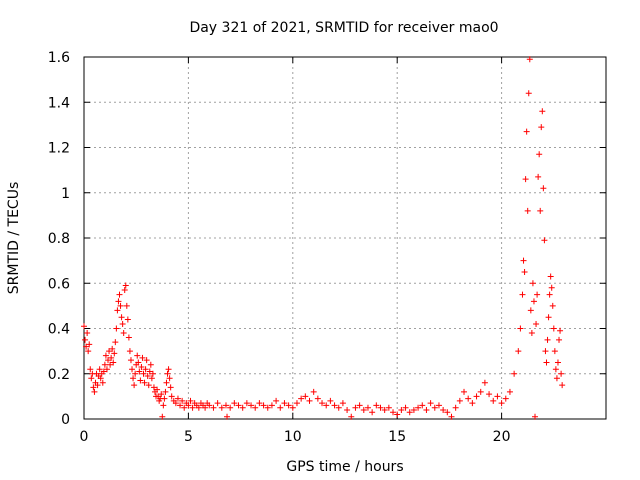 The width and height of the screenshot is (640, 480). What do you see at coordinates (344, 467) in the screenshot?
I see `x-axis-title: GPS time / hours` at bounding box center [344, 467].